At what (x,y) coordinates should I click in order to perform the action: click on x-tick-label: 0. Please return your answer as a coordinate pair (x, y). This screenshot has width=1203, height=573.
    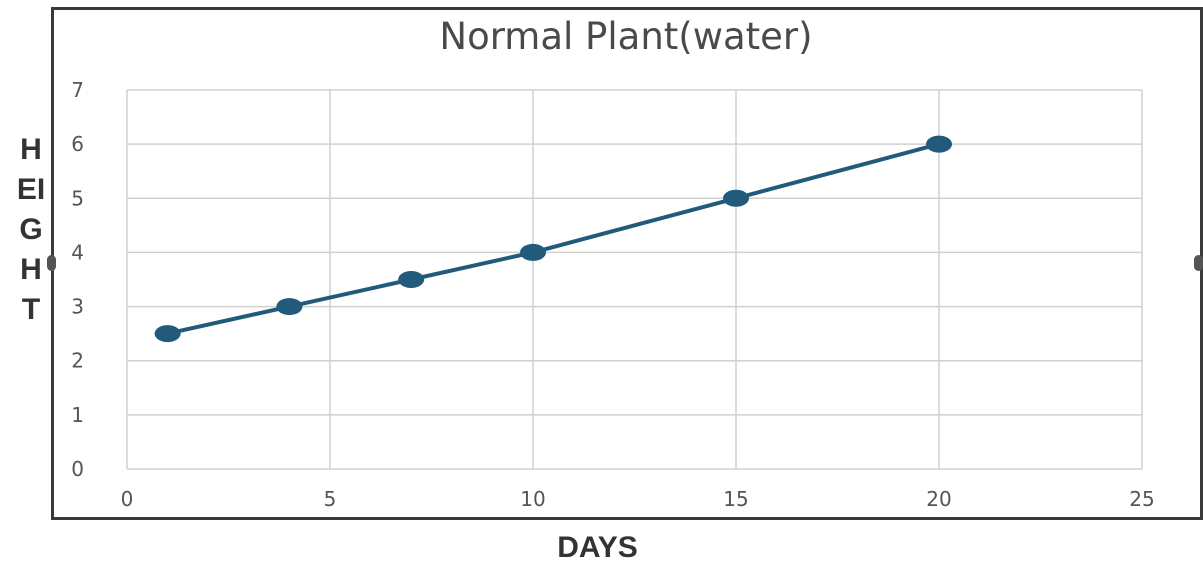
    Looking at the image, I should click on (127, 499).